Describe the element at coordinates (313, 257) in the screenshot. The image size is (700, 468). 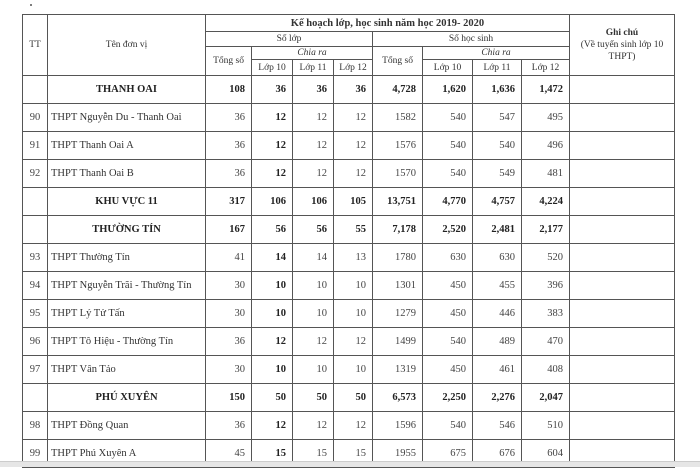
I see `cell-c11: 14` at that location.